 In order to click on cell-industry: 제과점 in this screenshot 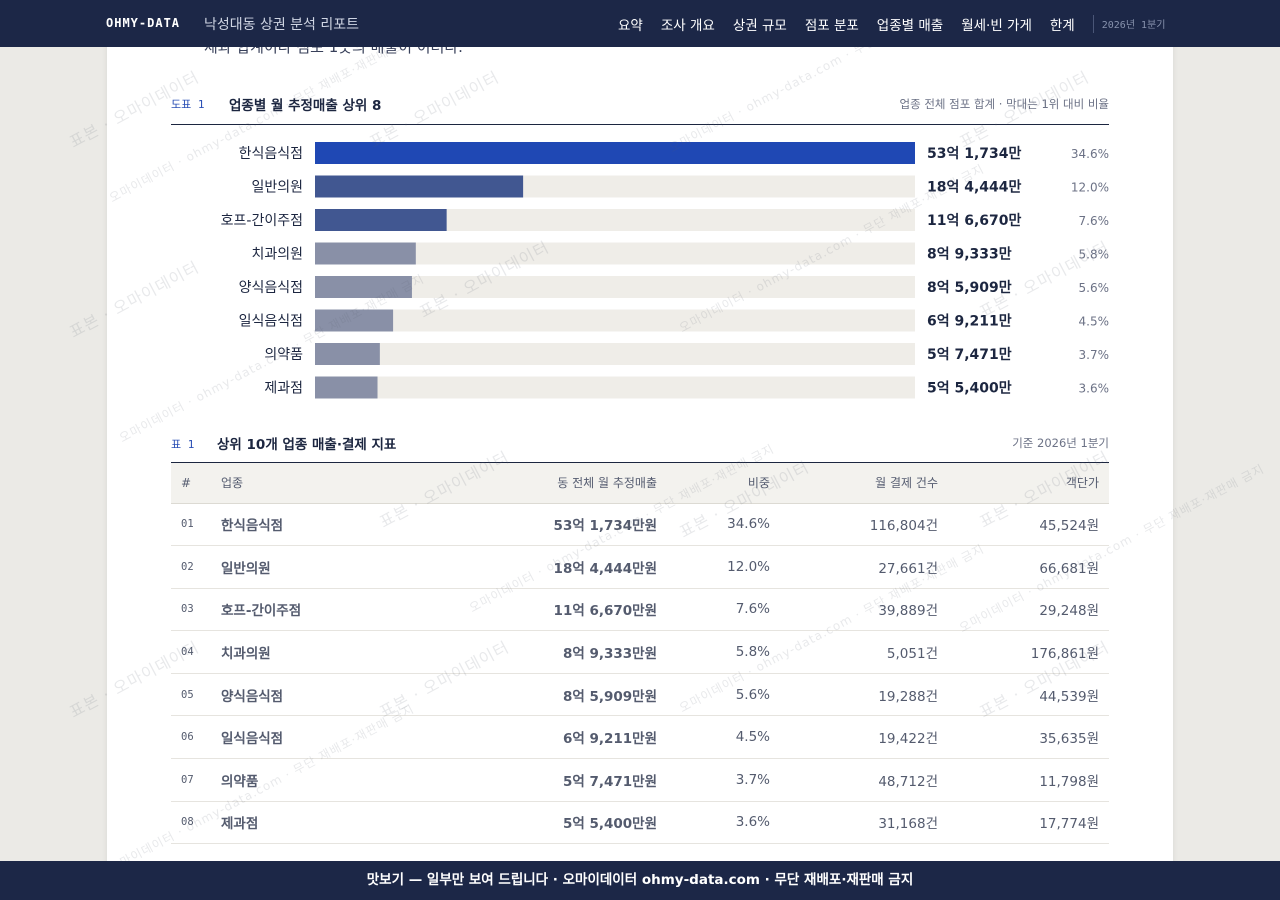, I will do `click(331, 823)`.